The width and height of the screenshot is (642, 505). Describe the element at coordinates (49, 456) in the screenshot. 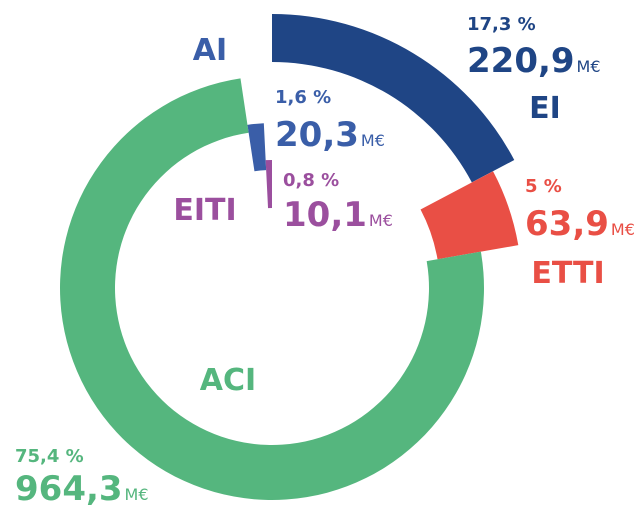

I see `share-label: 75,4 %` at that location.